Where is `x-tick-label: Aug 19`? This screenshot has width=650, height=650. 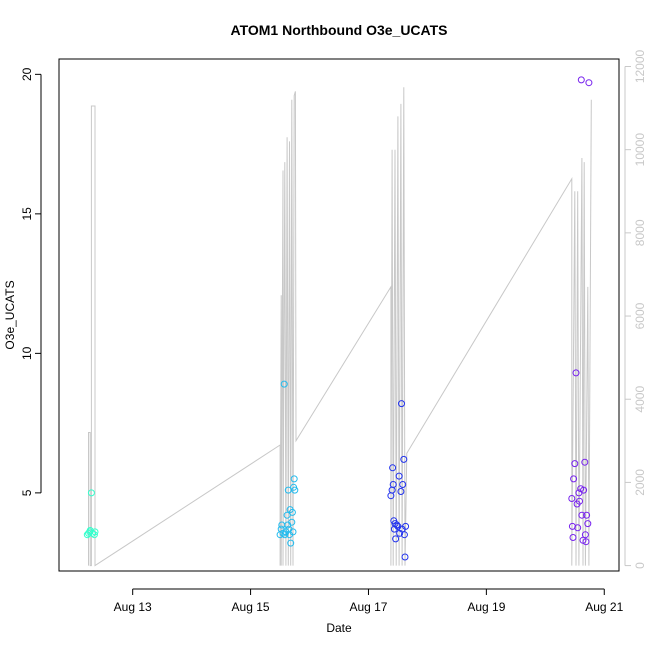
x-tick-label: Aug 19 is located at coordinates (486, 607).